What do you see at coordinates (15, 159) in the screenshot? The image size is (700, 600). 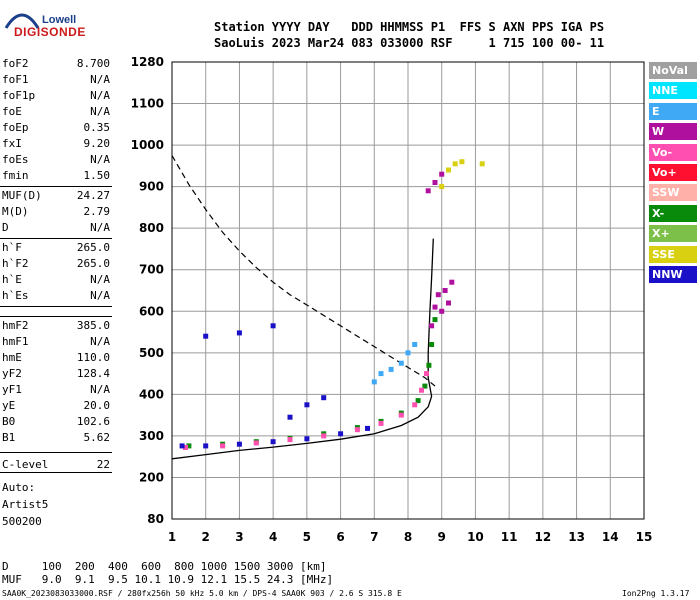 I see `param-name: foEs` at bounding box center [15, 159].